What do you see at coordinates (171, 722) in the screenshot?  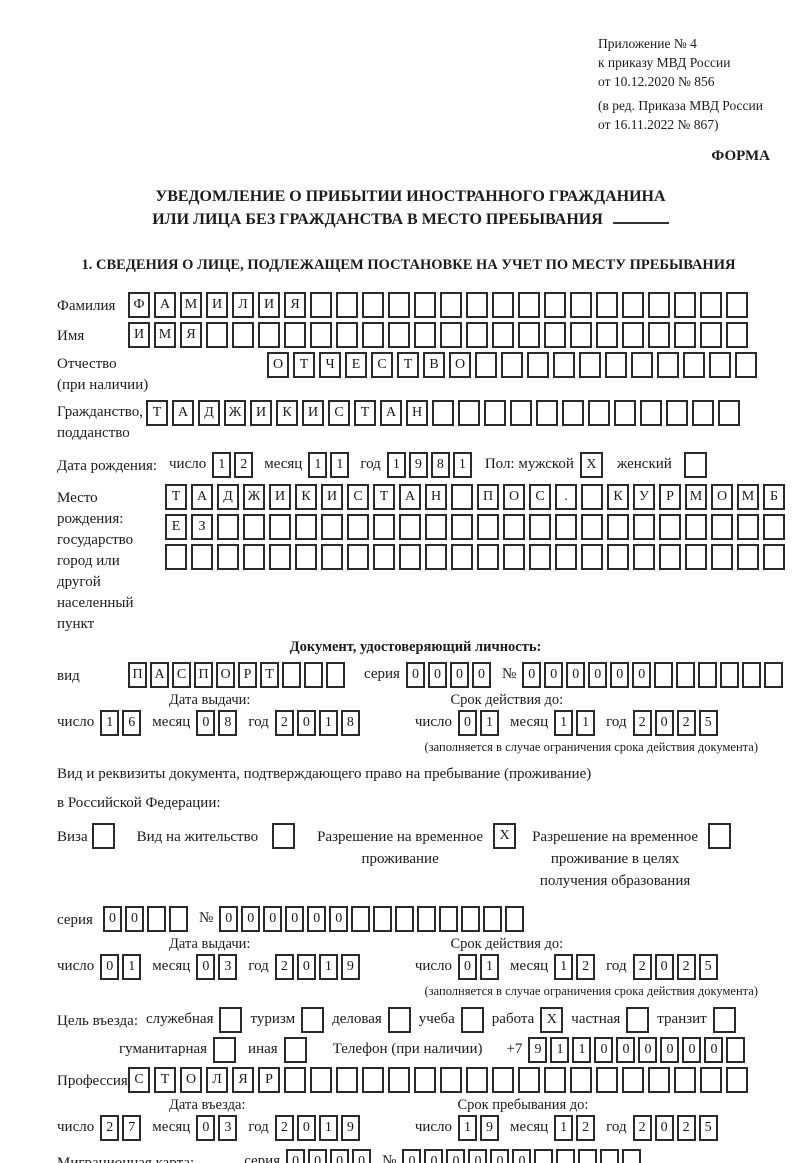 I see `issue-month-label: месяц` at bounding box center [171, 722].